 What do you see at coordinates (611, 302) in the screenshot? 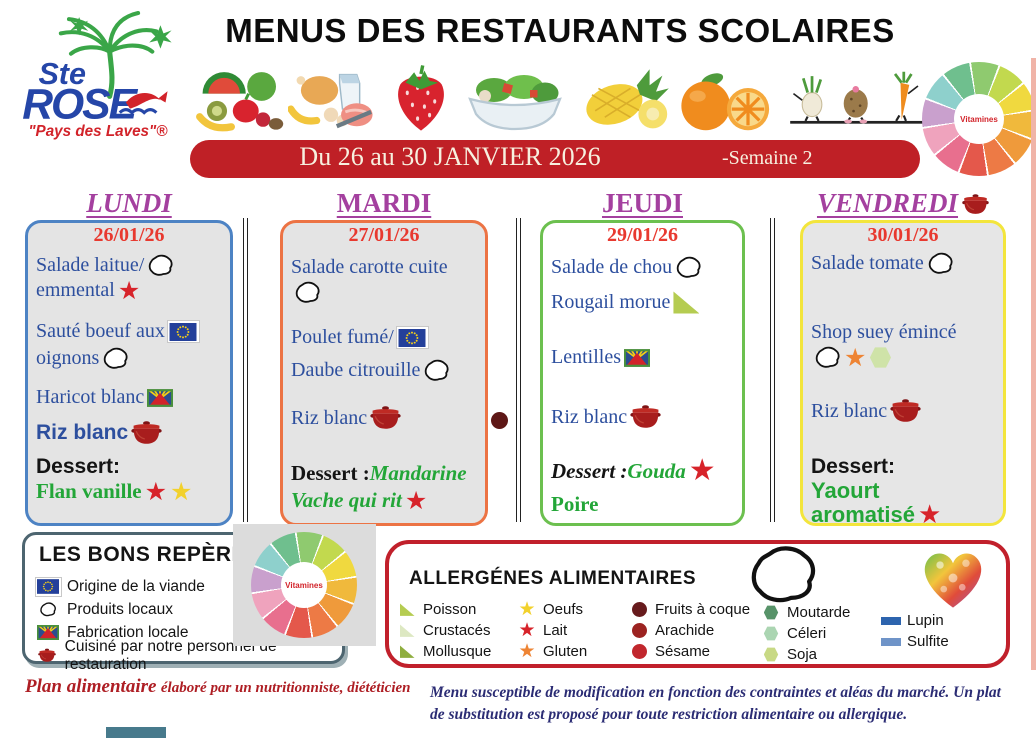
I see `menu-text: Rougail morue` at bounding box center [611, 302].